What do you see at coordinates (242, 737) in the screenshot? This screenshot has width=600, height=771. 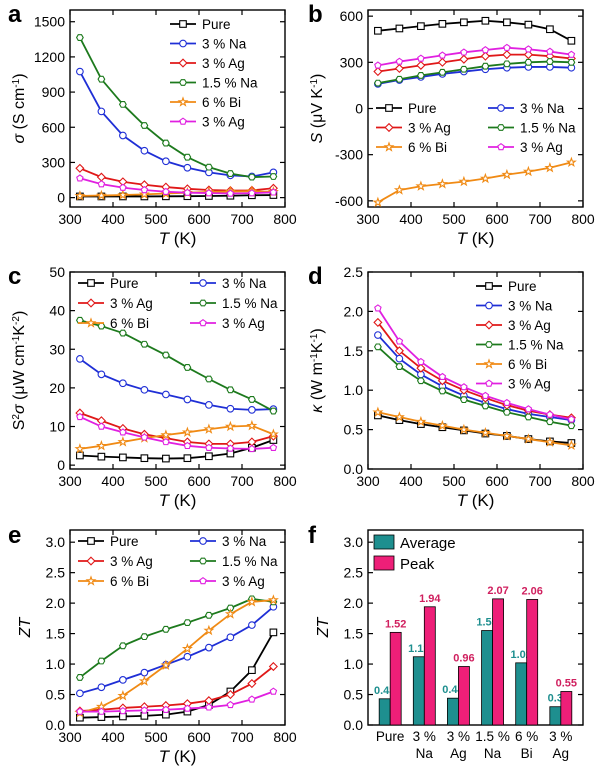 I see `x-tick-label: 700` at bounding box center [242, 737].